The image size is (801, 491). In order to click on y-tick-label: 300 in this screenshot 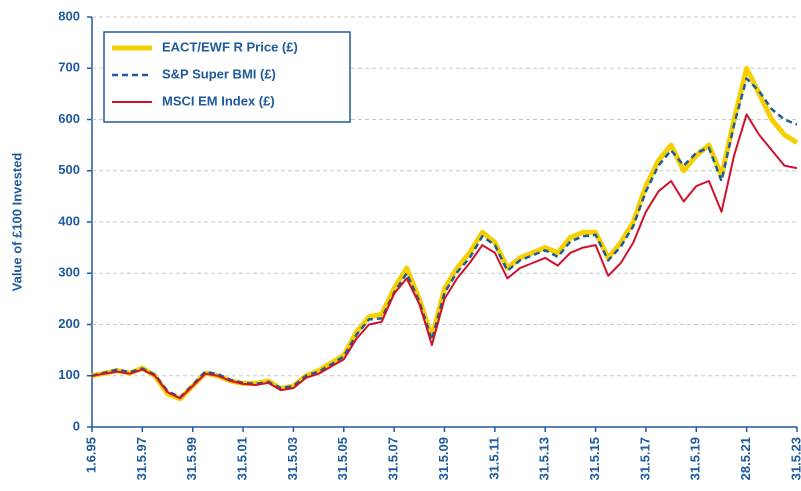, I will do `click(69, 272)`.